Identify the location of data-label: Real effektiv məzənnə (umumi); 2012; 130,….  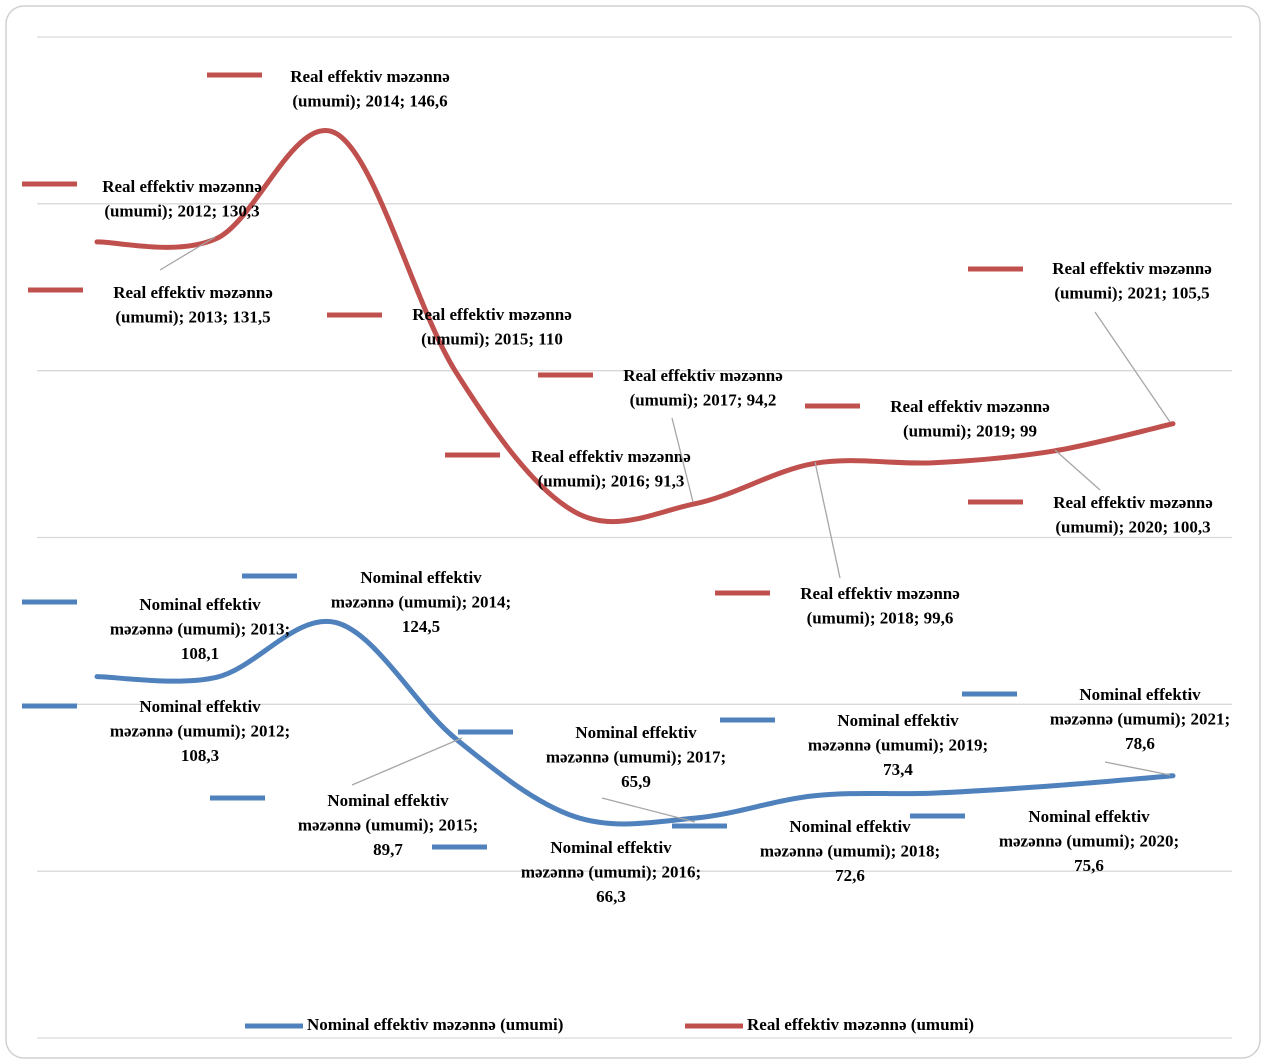
(182, 199).